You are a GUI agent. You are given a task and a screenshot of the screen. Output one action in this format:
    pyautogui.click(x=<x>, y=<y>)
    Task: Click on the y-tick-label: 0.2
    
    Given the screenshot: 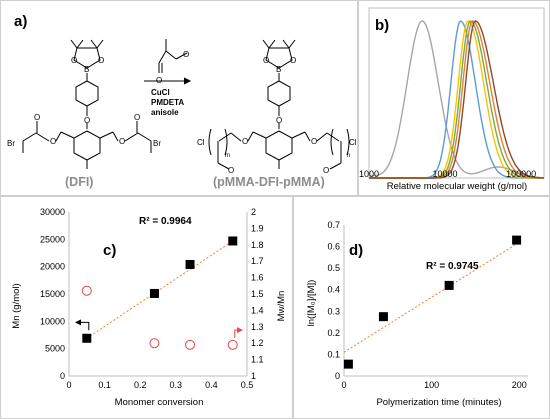 What is the action you would take?
    pyautogui.click(x=333, y=333)
    